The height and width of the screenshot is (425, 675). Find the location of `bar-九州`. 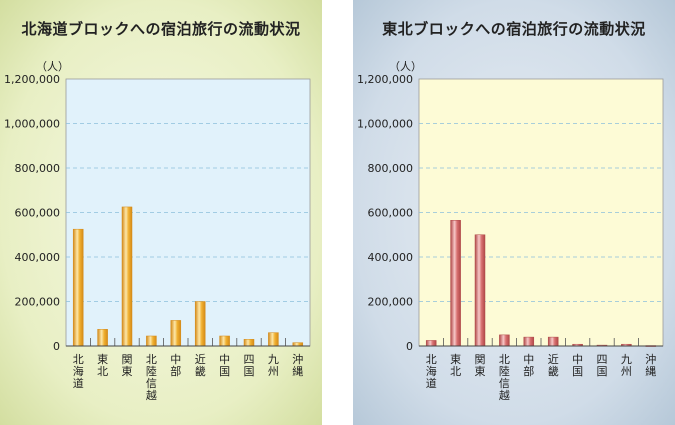

bar-九州 is located at coordinates (273, 339).